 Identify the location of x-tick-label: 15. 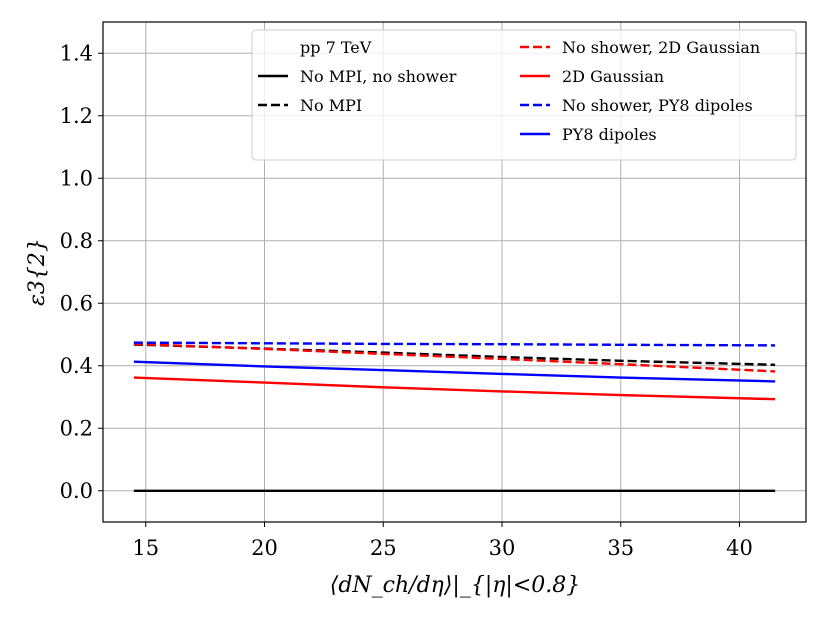
(145, 548).